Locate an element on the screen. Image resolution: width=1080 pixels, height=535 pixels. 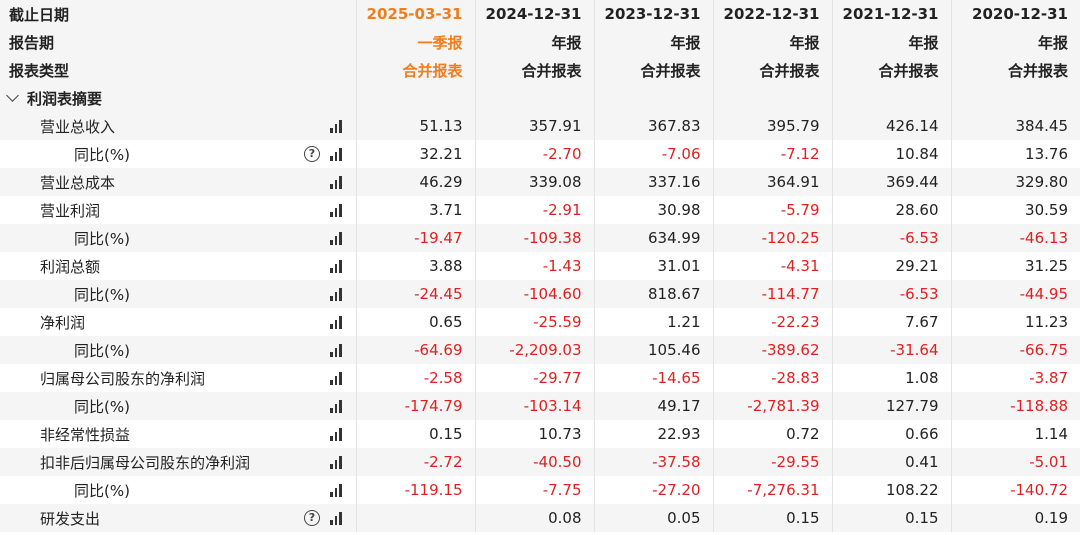
header-label: 报表类型 is located at coordinates (178, 70).